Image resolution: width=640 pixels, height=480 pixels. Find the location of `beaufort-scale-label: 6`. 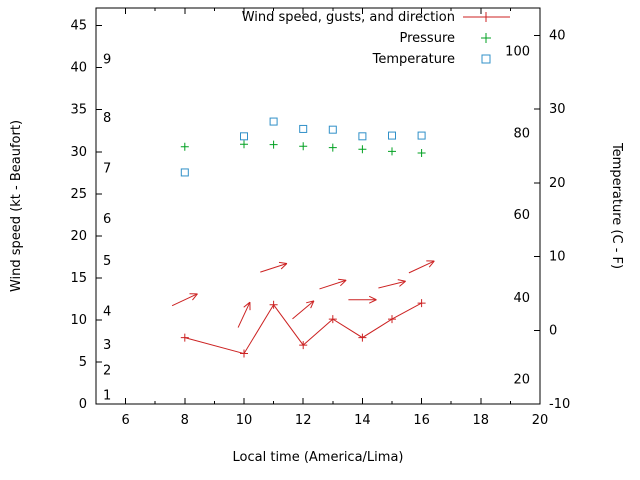

beaufort-scale-label: 6 is located at coordinates (107, 219).